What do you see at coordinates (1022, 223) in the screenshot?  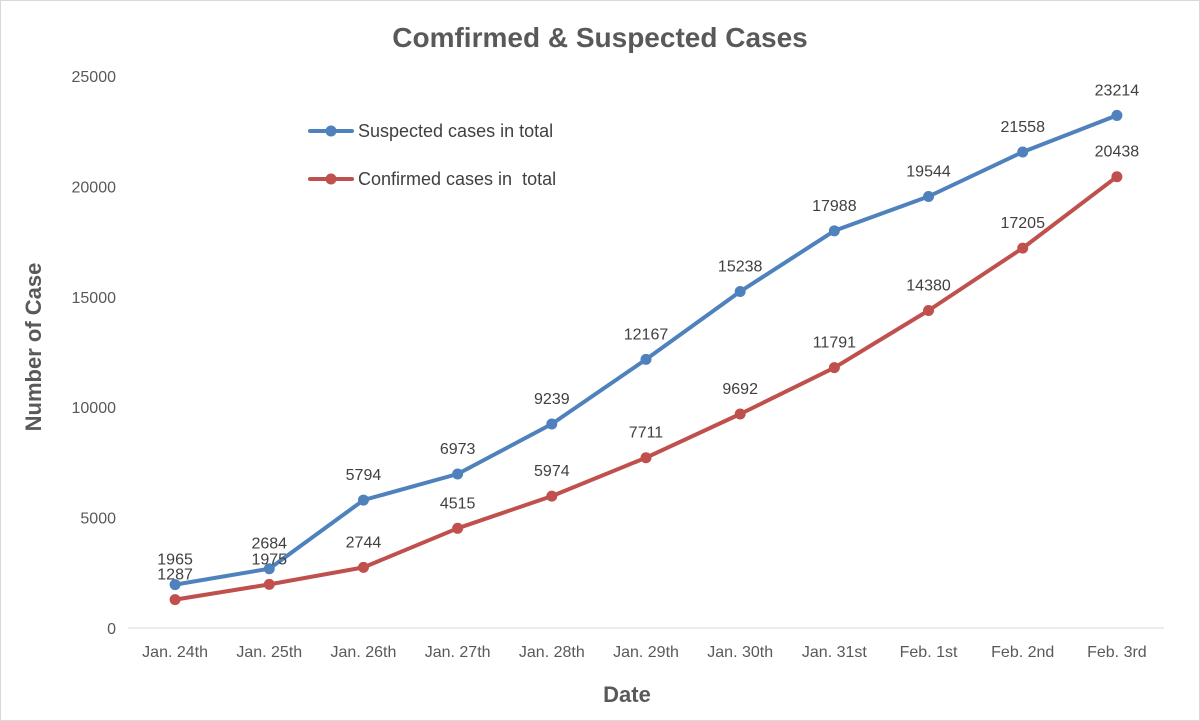 I see `data-label: 17205` at bounding box center [1022, 223].